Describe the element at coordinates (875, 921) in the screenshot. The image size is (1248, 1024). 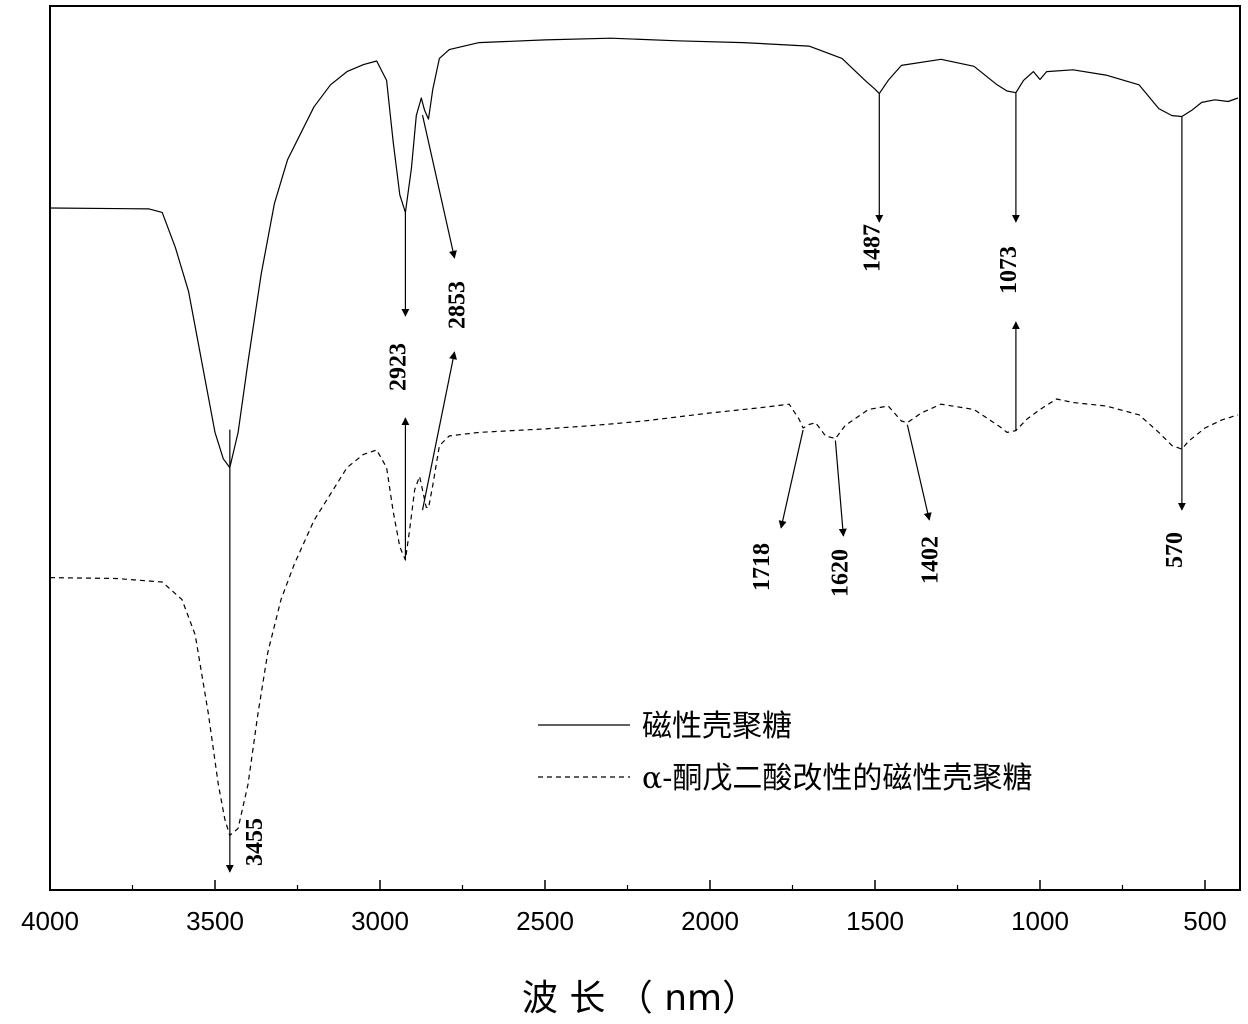
I see `x-tick-label: 1500` at that location.